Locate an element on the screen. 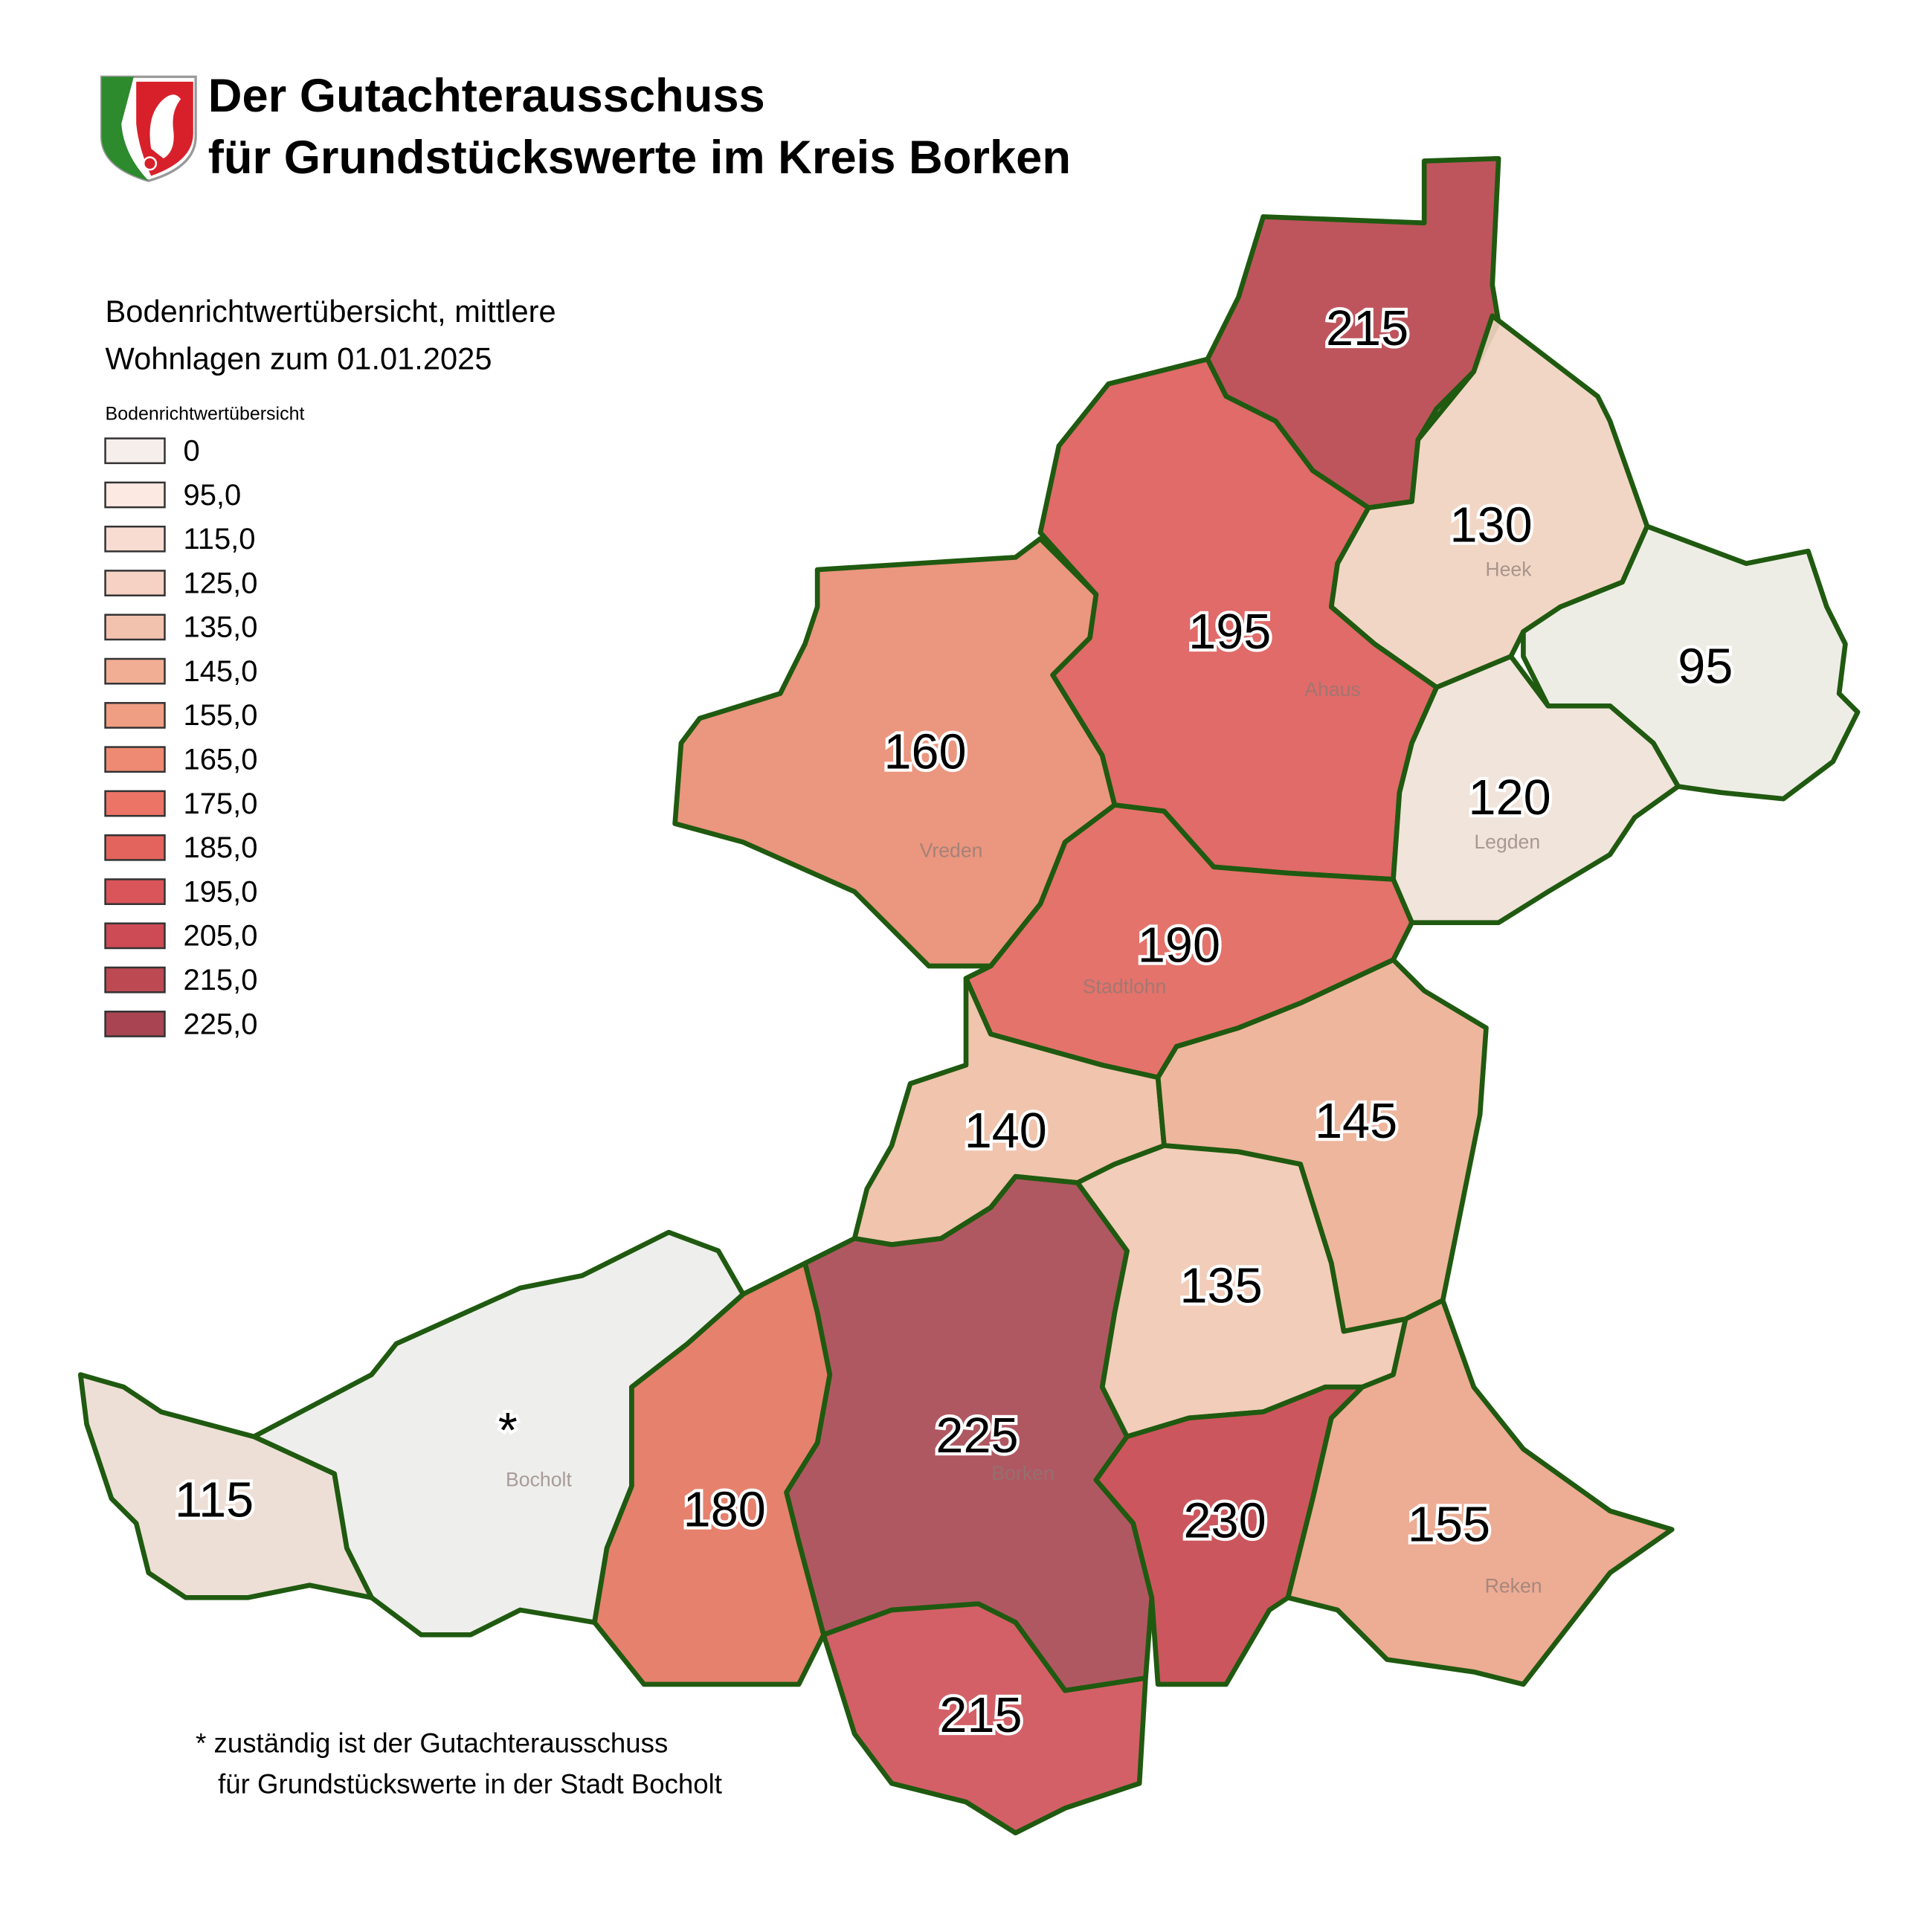 The width and height of the screenshot is (1932, 1932). region-value: 155 is located at coordinates (1449, 1525).